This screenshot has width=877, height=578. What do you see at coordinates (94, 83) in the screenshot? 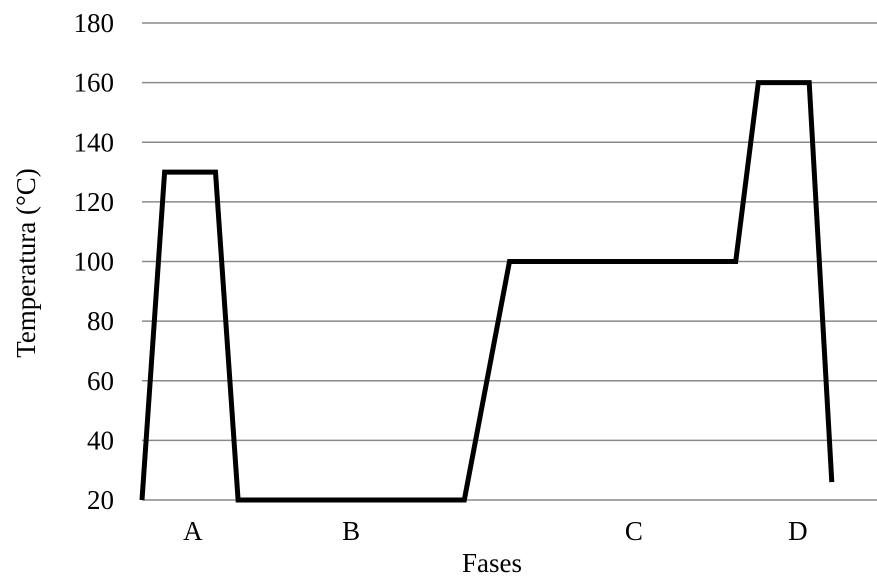
I see `y-tick-label-160: 160` at bounding box center [94, 83].